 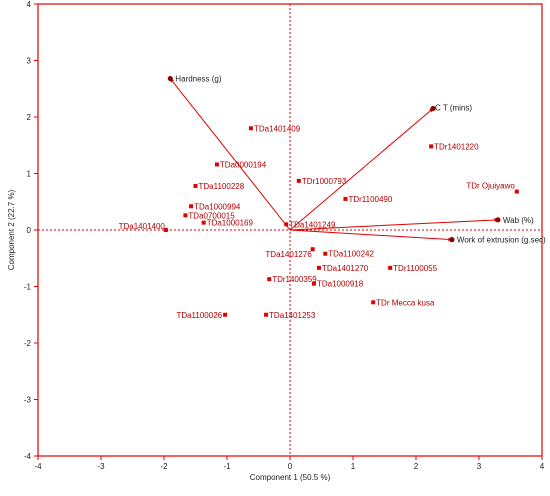 I want to click on data-point-label: TDa1401276, so click(x=288, y=254).